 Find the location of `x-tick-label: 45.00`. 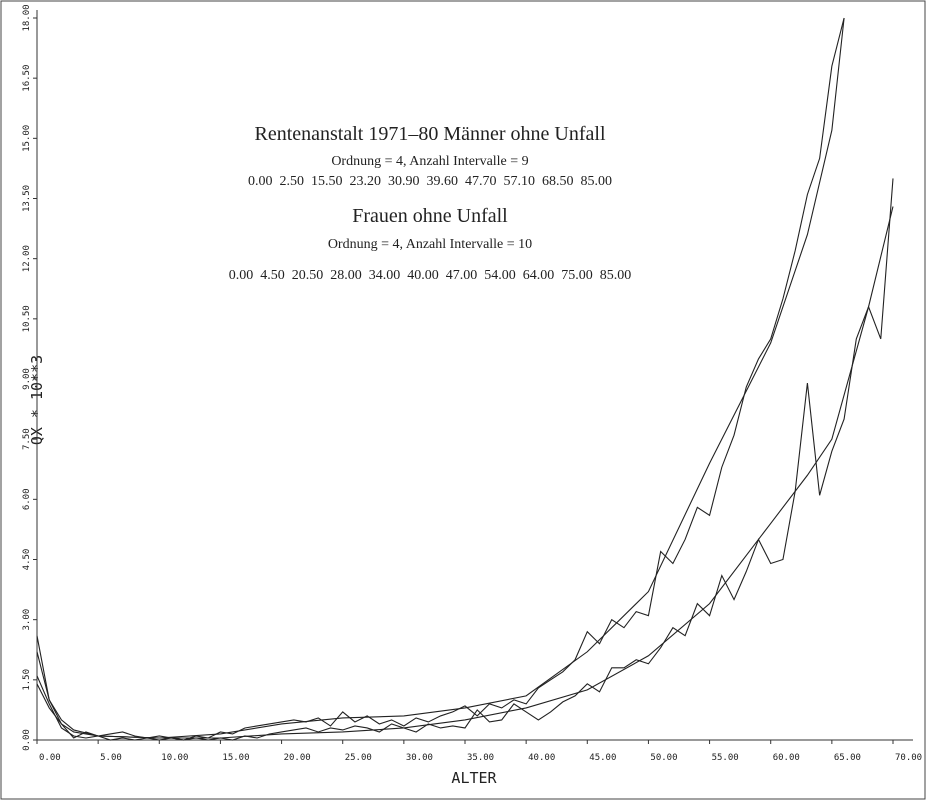

x-tick-label: 45.00 is located at coordinates (602, 758).